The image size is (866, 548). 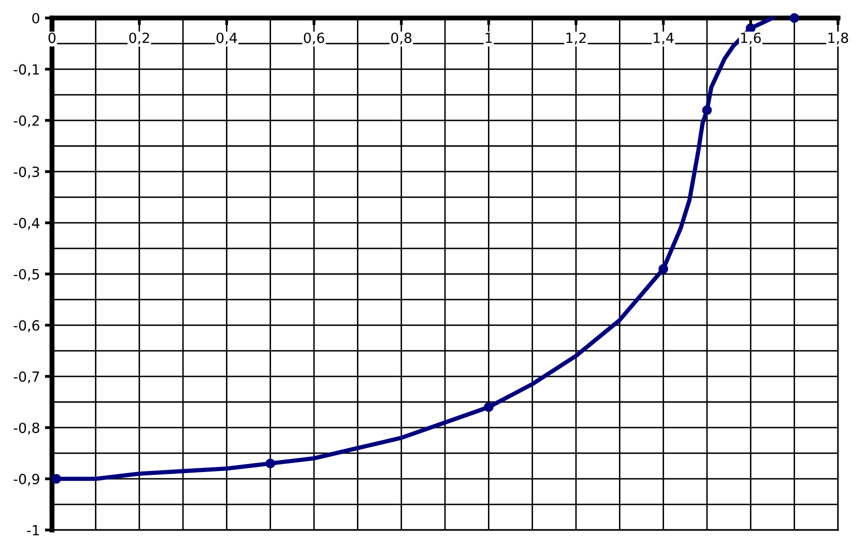 What do you see at coordinates (27, 172) in the screenshot?
I see `y-tick-label: -0,3` at bounding box center [27, 172].